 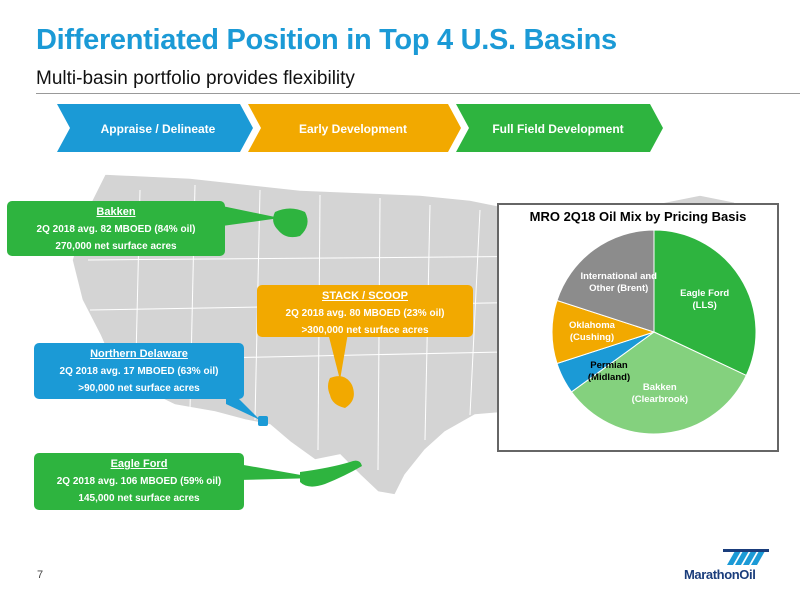 I want to click on eagle-pointer, so click(x=278, y=472).